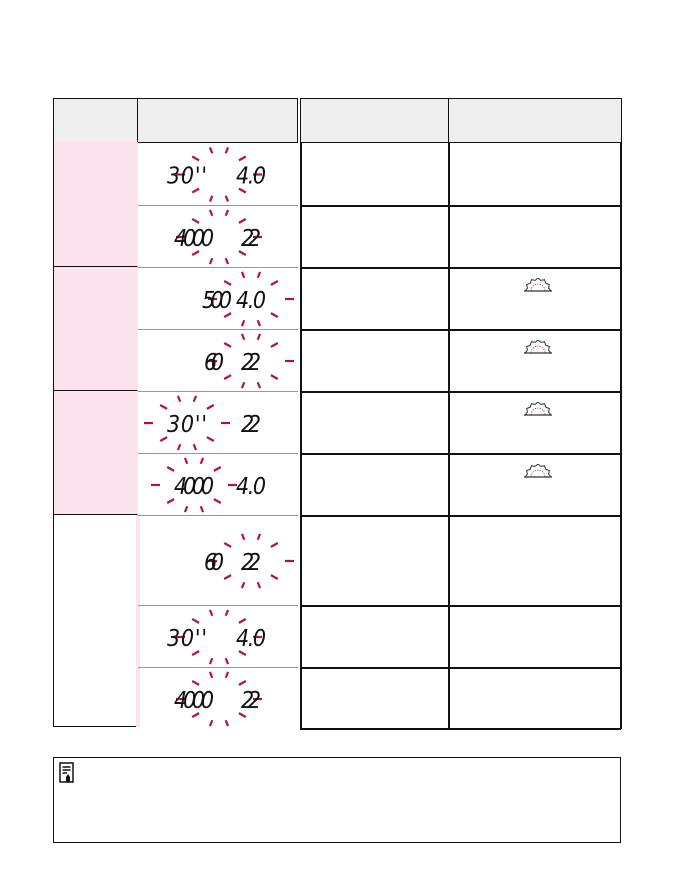  I want to click on pink-edge, so click(138, 621).